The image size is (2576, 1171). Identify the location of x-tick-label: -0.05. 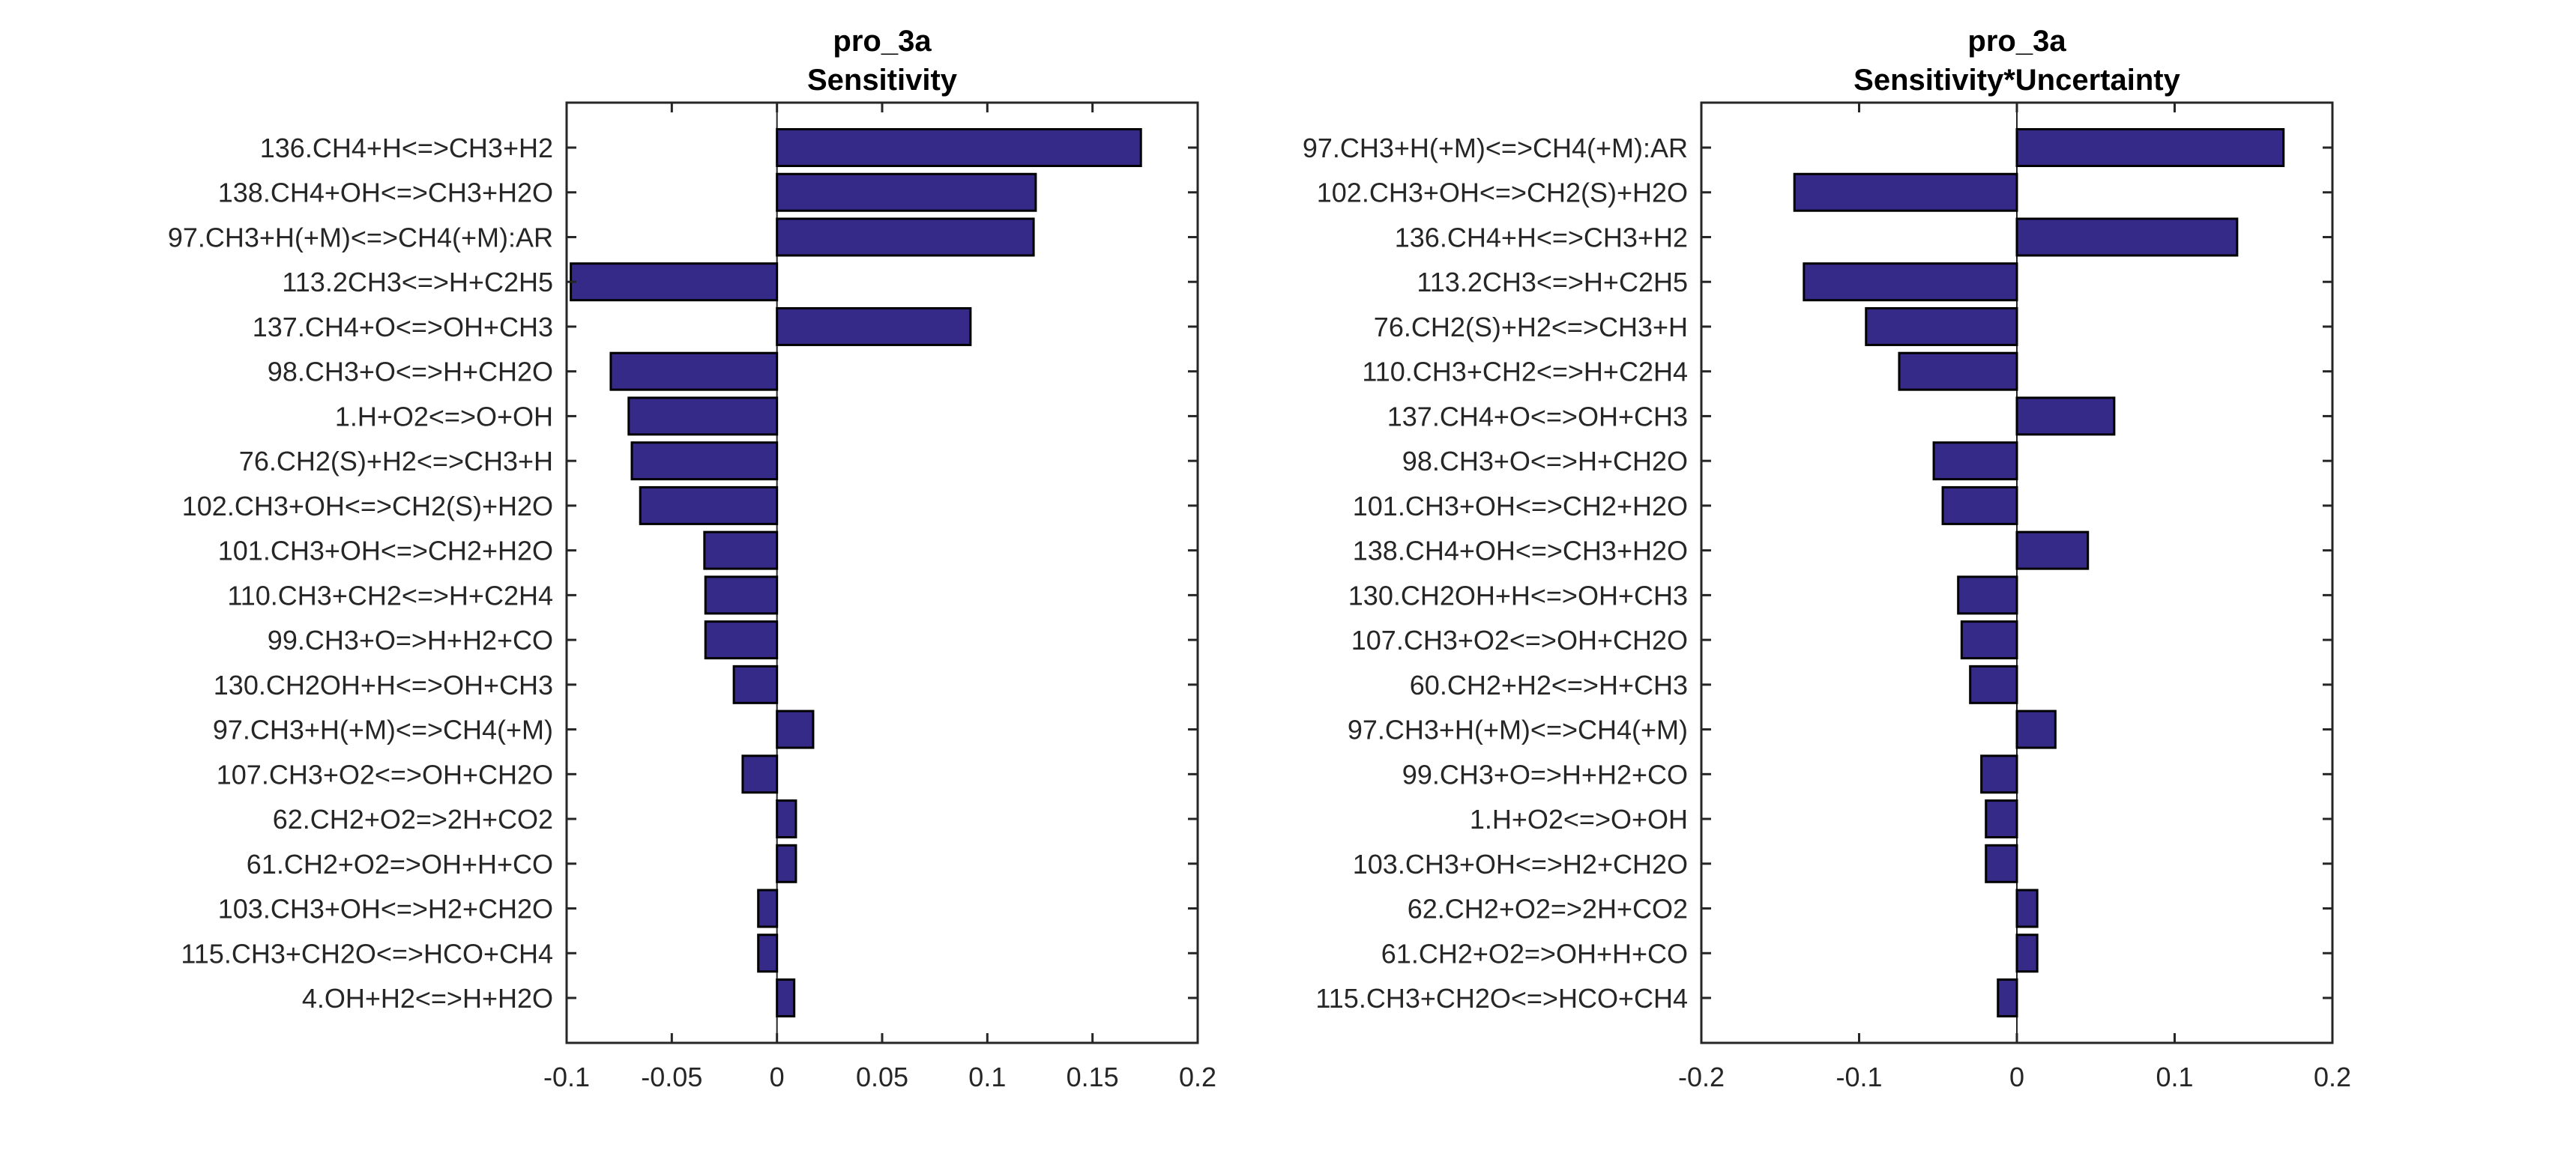
(672, 1077).